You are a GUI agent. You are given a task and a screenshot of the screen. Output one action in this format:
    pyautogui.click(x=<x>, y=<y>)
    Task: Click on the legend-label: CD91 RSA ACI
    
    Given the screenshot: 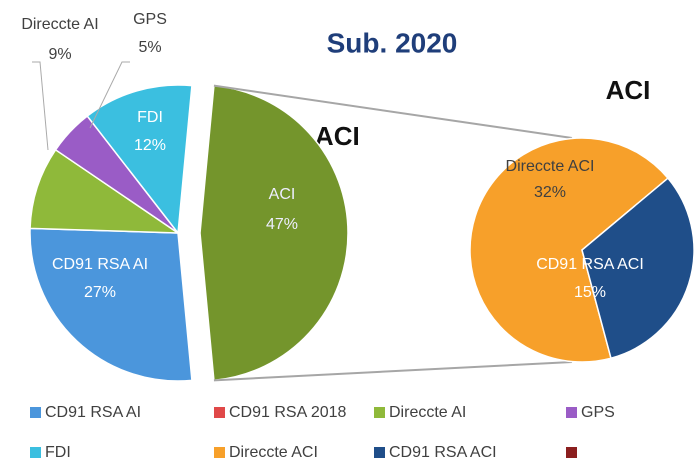 What is the action you would take?
    pyautogui.click(x=443, y=452)
    